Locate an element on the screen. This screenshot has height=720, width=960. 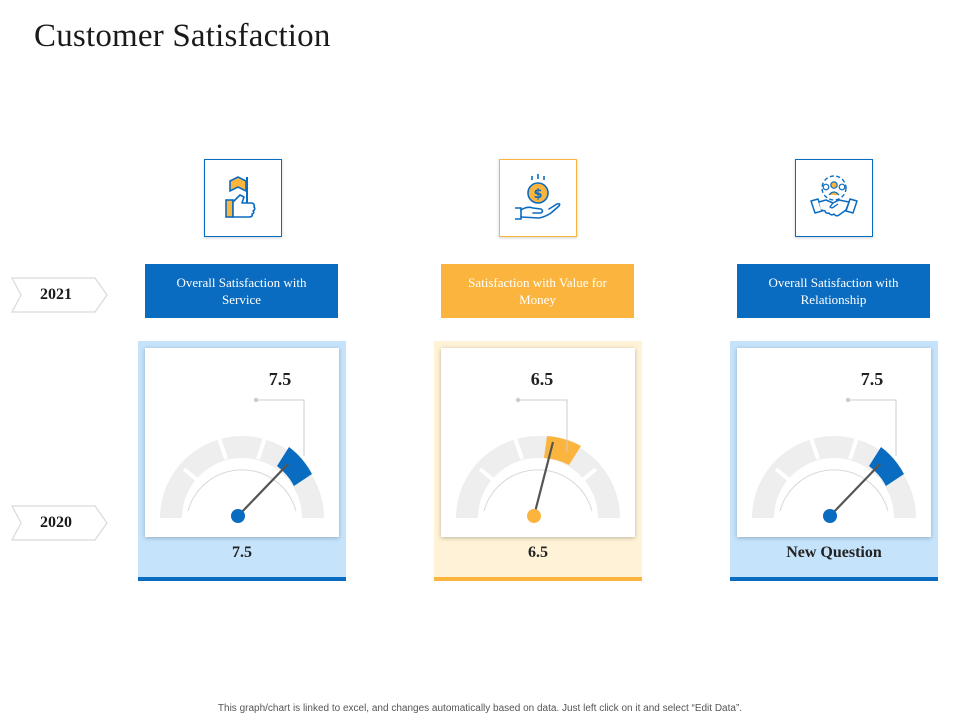
value-icon-box: $ is located at coordinates (538, 198).